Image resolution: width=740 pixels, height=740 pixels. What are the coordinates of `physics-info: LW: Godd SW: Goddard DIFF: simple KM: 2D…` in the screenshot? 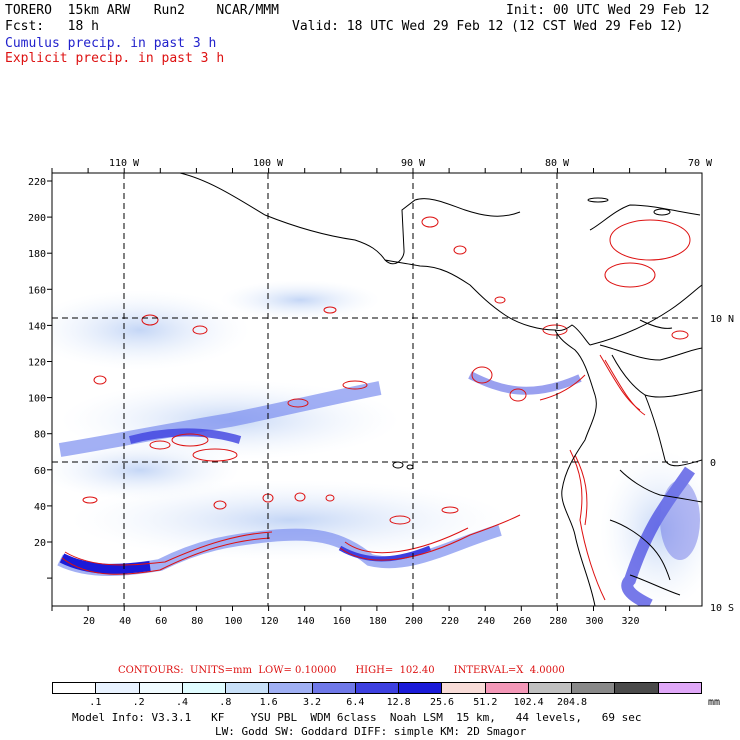 It's located at (371, 731).